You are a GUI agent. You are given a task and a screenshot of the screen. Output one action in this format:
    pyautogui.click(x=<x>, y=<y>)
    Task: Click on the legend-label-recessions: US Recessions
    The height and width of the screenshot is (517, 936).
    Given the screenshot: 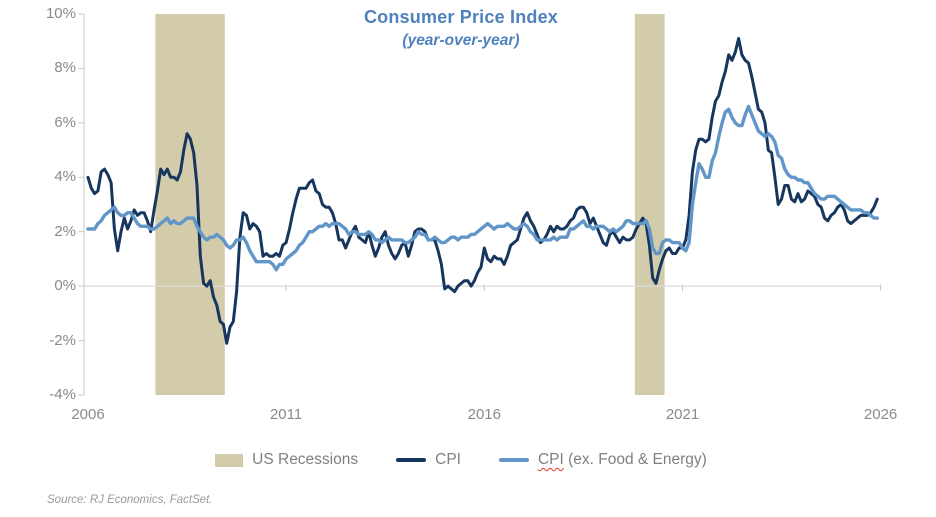 What is the action you would take?
    pyautogui.click(x=305, y=459)
    